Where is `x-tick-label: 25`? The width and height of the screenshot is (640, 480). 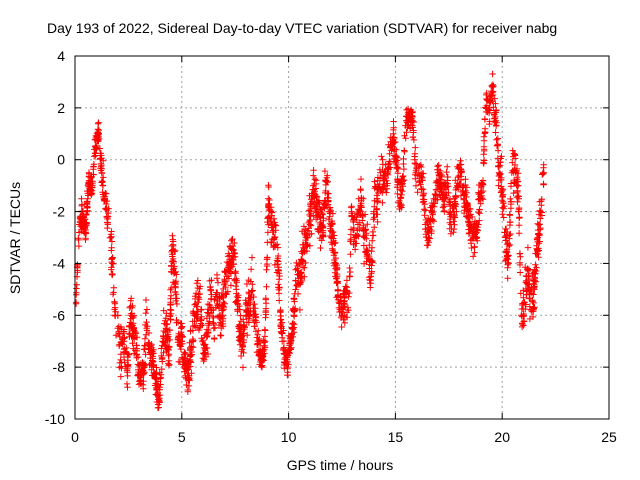 x-tick-label: 25 is located at coordinates (609, 437).